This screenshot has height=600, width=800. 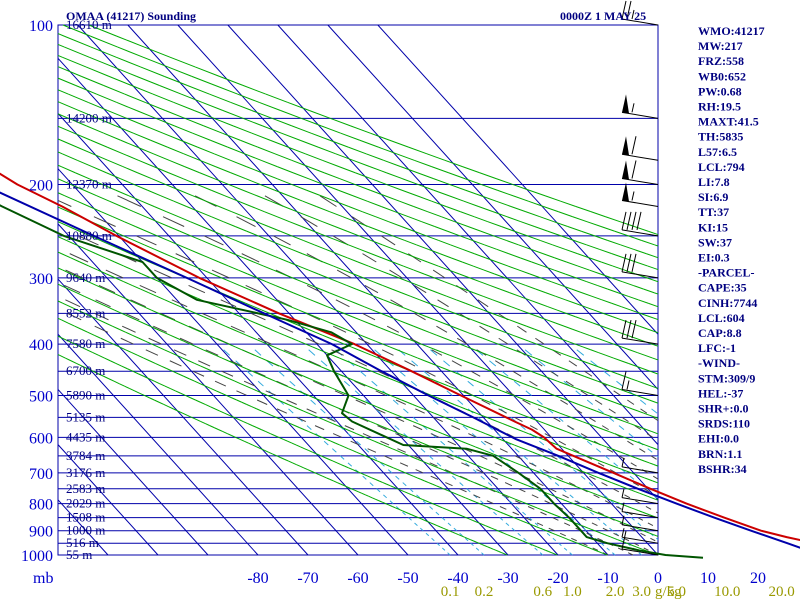 What do you see at coordinates (720, 454) in the screenshot?
I see `stability-index: BRN:1.1` at bounding box center [720, 454].